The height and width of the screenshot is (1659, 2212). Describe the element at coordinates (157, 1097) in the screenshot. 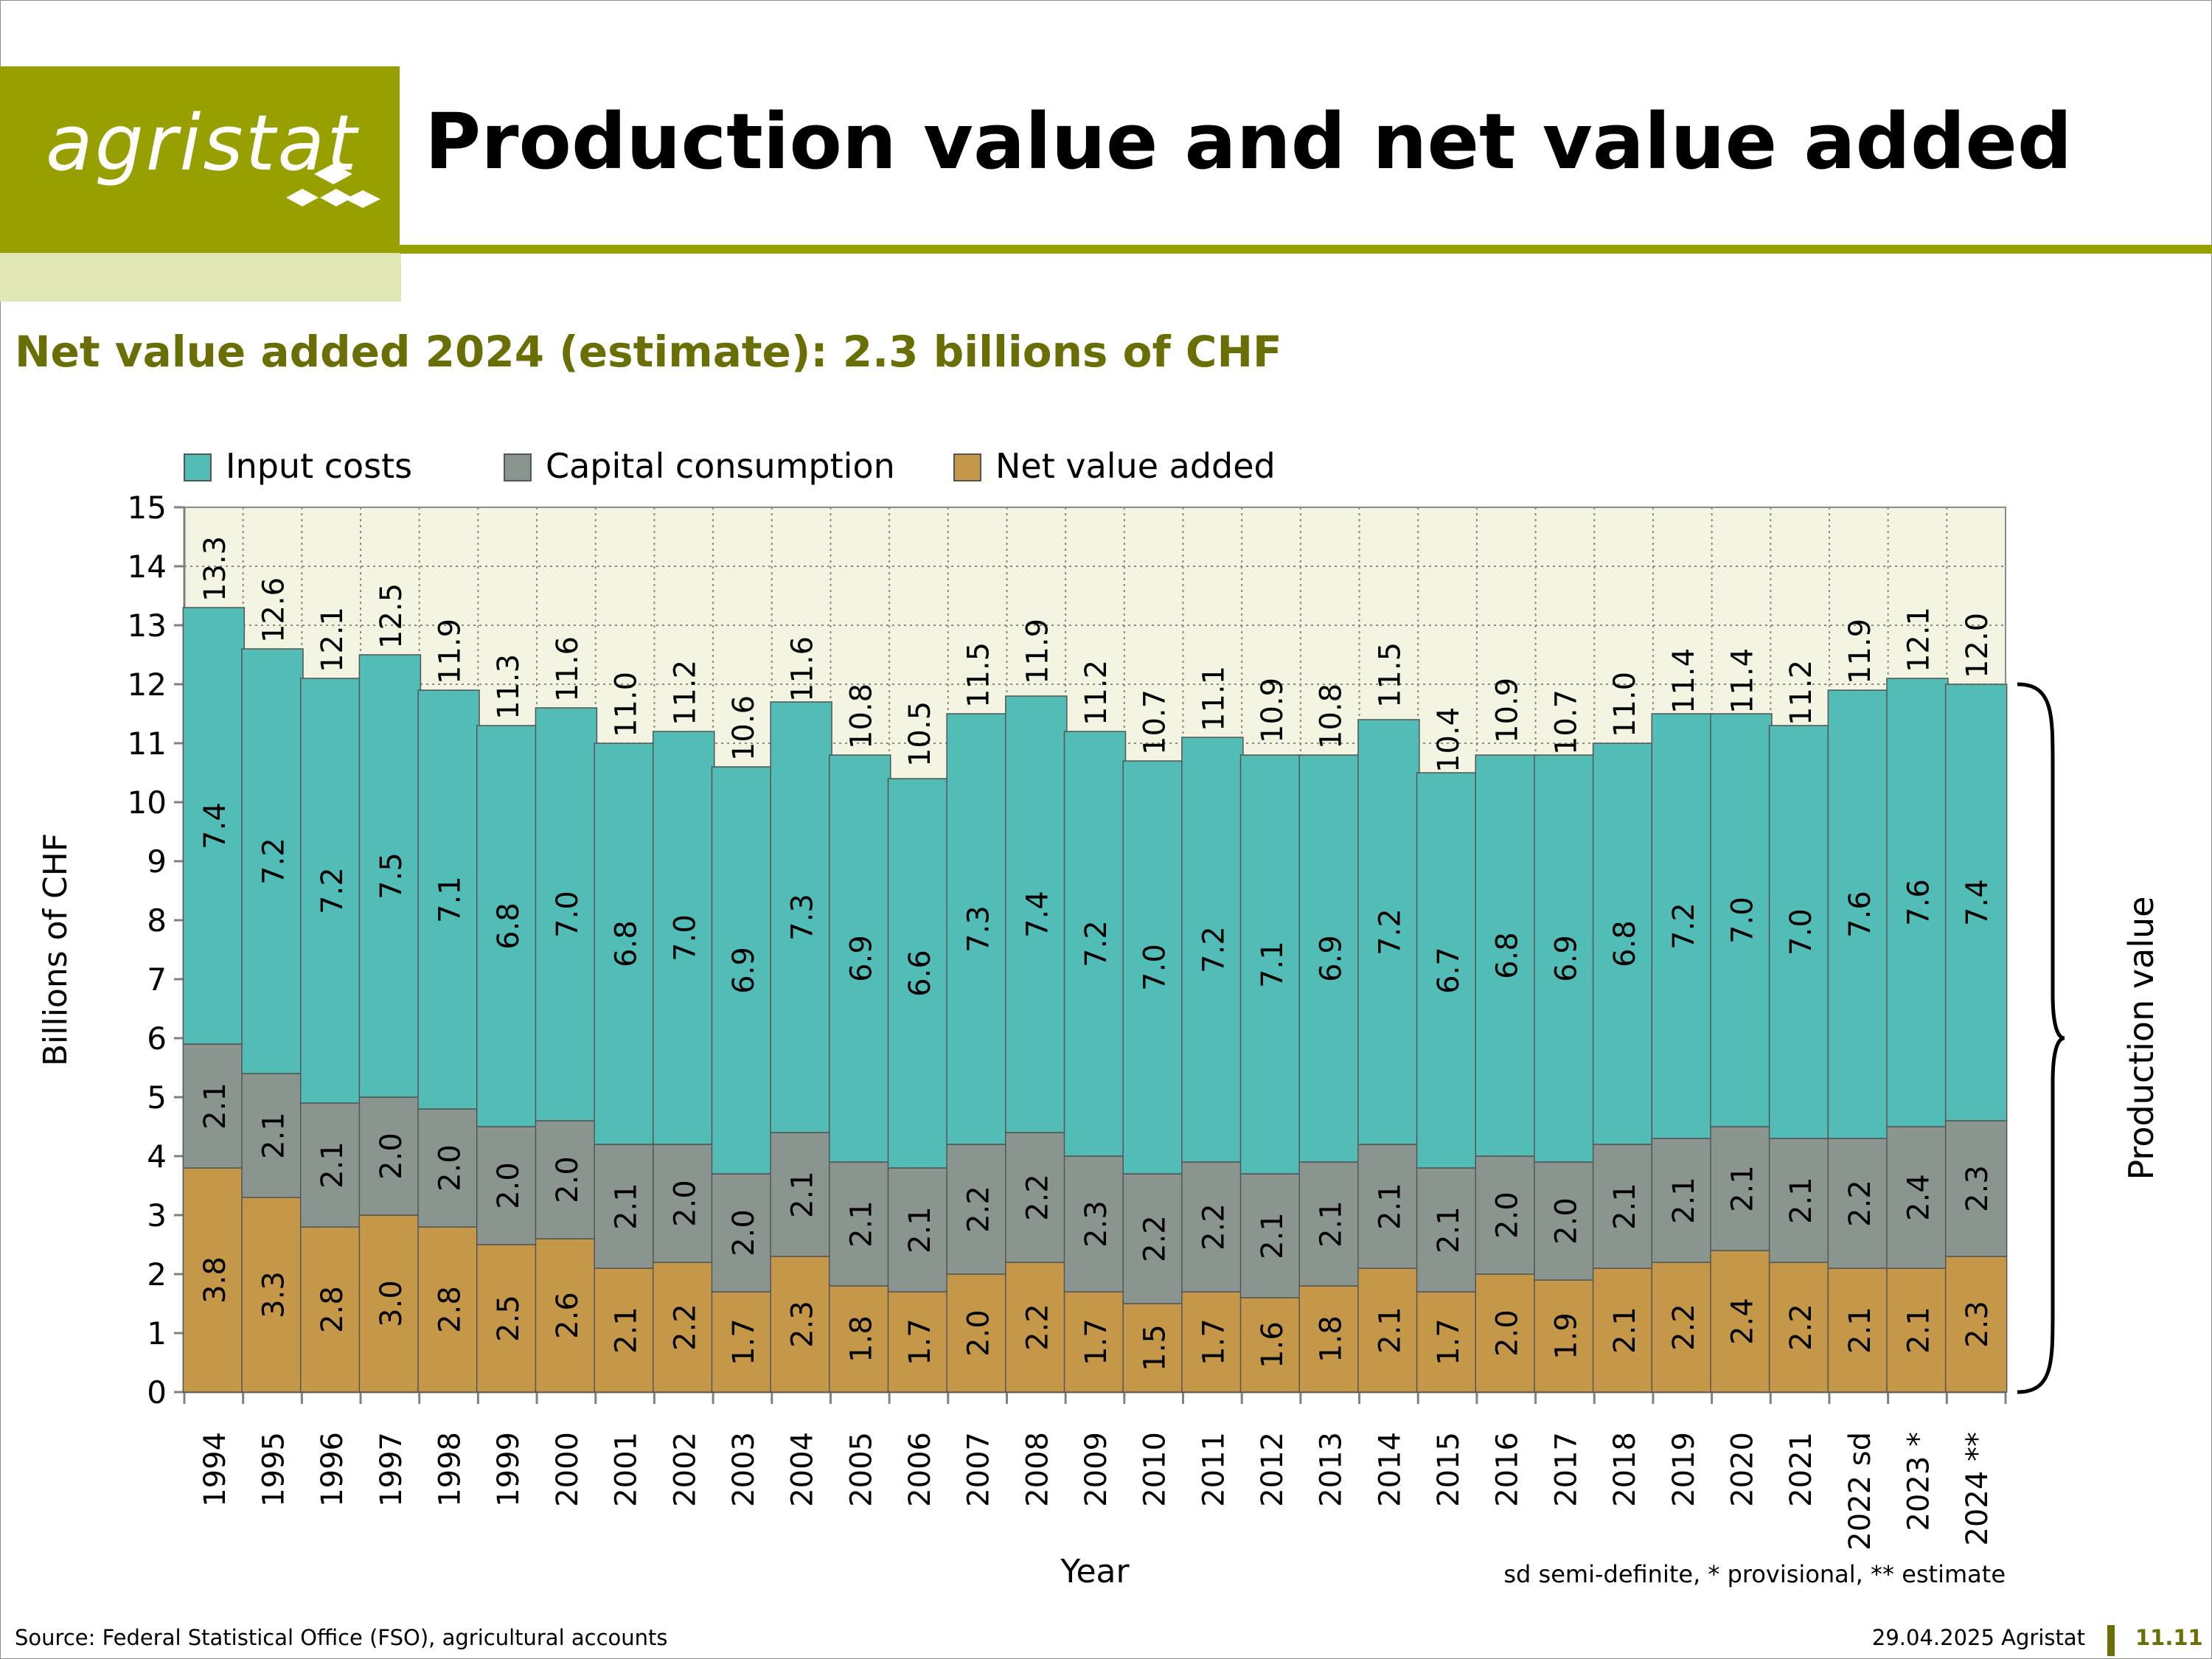

I see `y-tick-label: 5` at that location.